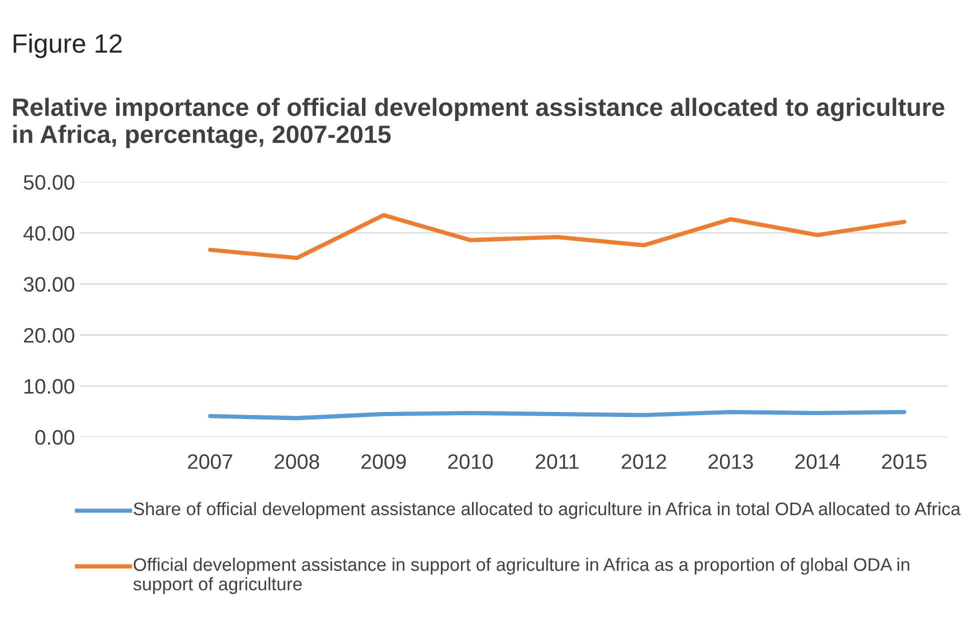 The height and width of the screenshot is (619, 963). Describe the element at coordinates (557, 461) in the screenshot. I see `x-tick-label: 2011` at that location.